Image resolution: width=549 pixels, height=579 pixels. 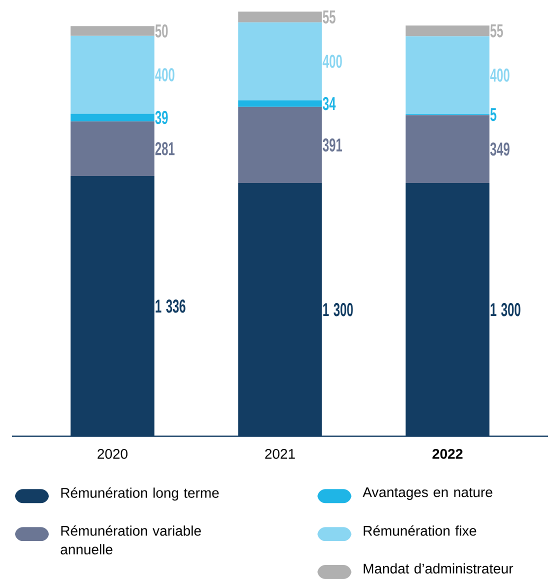 What do you see at coordinates (165, 149) in the screenshot?
I see `data-label: 281` at bounding box center [165, 149].